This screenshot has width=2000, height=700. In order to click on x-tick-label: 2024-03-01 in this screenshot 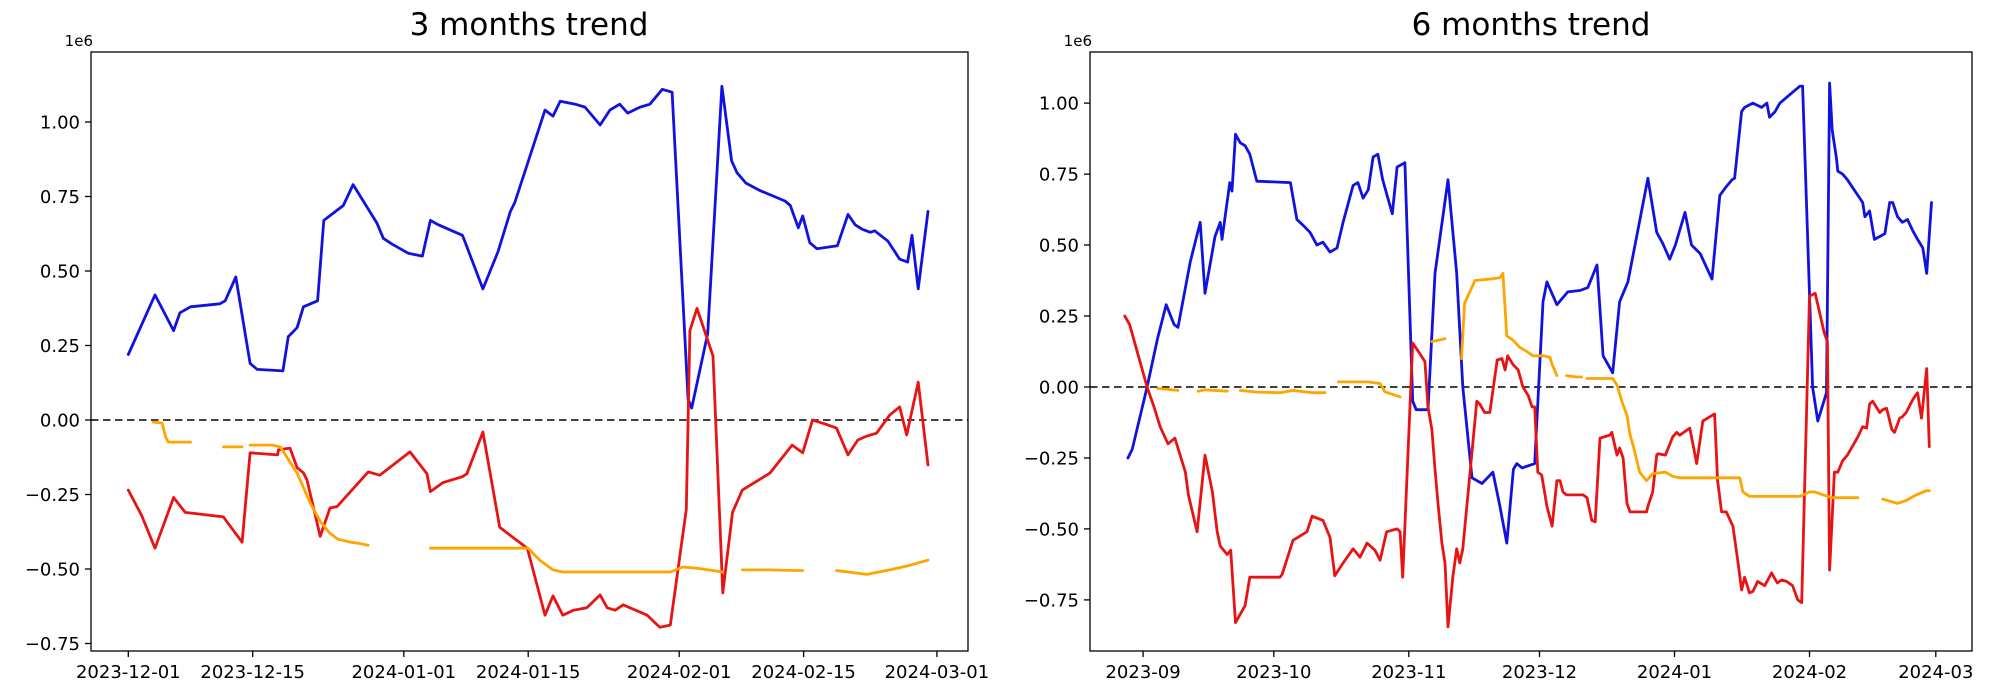, I will do `click(937, 672)`.